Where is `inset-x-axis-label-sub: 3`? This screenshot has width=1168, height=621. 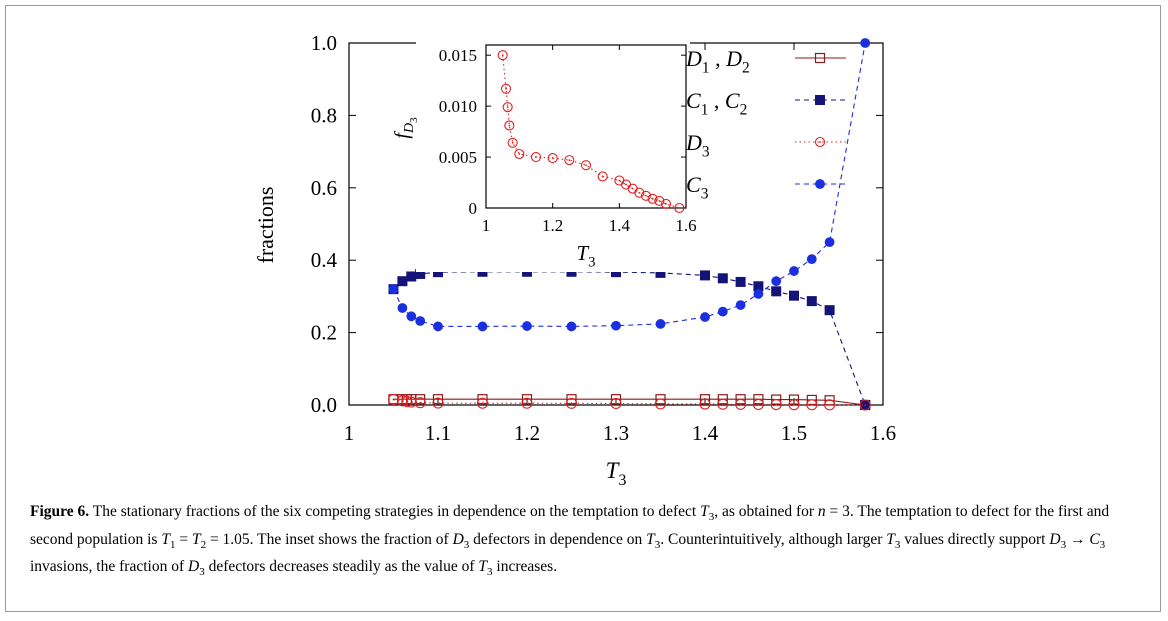 inset-x-axis-label-sub: 3 is located at coordinates (591, 262).